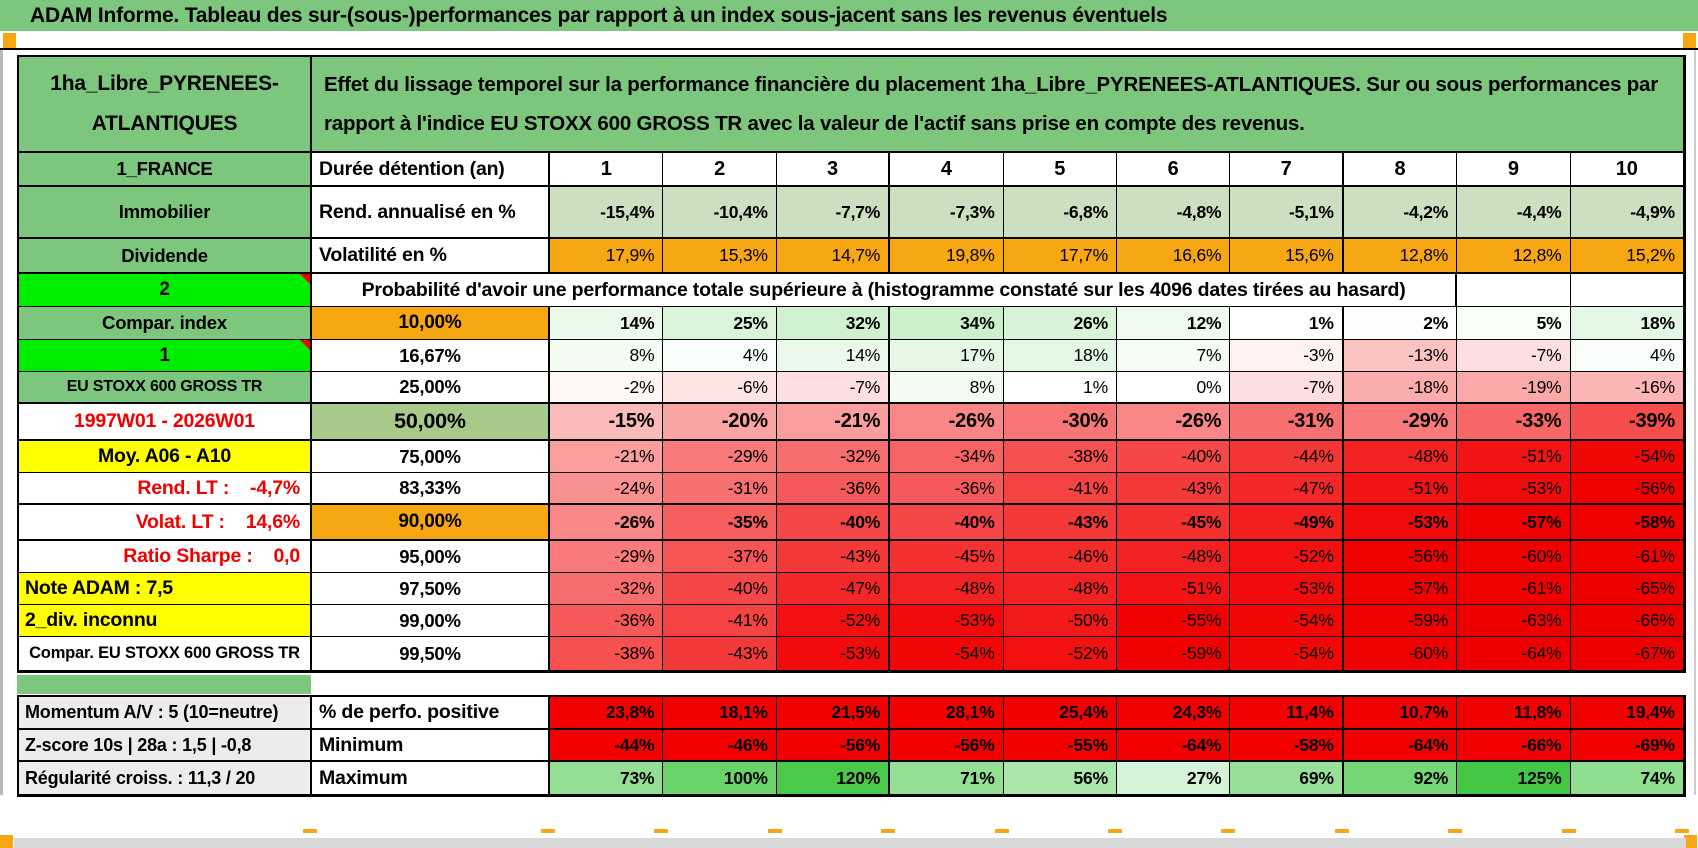  What do you see at coordinates (947, 713) in the screenshot?
I see `data-cell: 28,1%` at bounding box center [947, 713].